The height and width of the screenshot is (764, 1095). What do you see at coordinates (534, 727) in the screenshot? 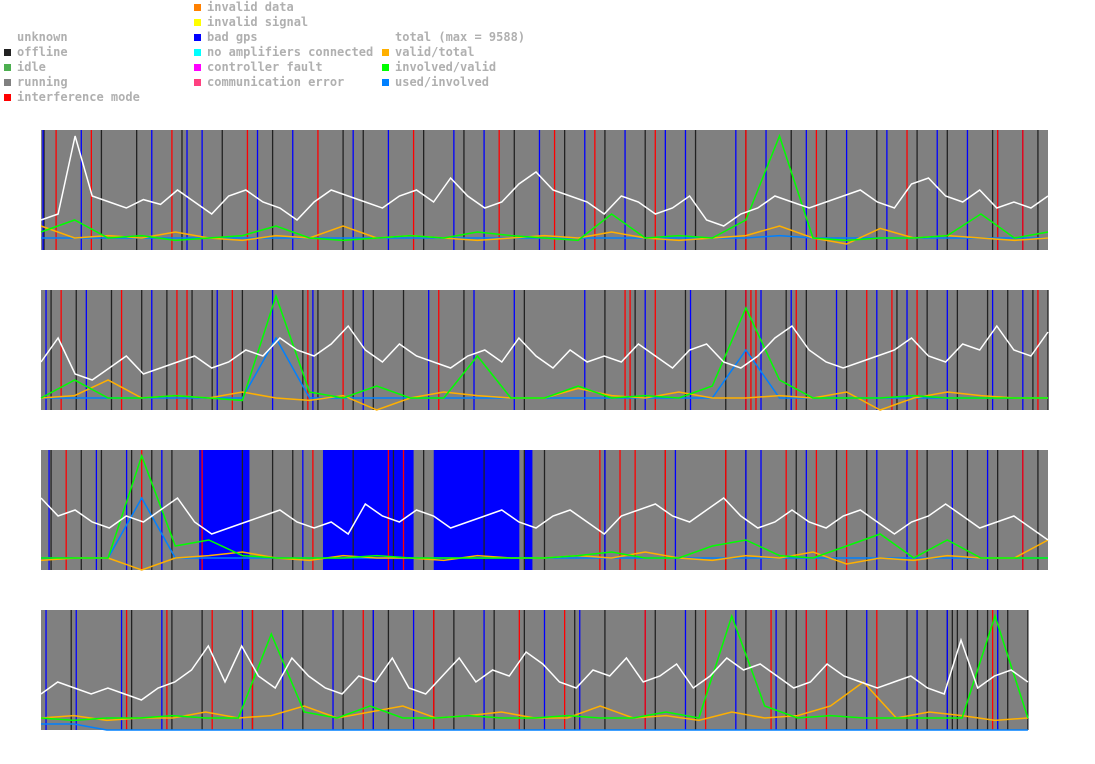
I see `used-involved-line` at bounding box center [534, 727].